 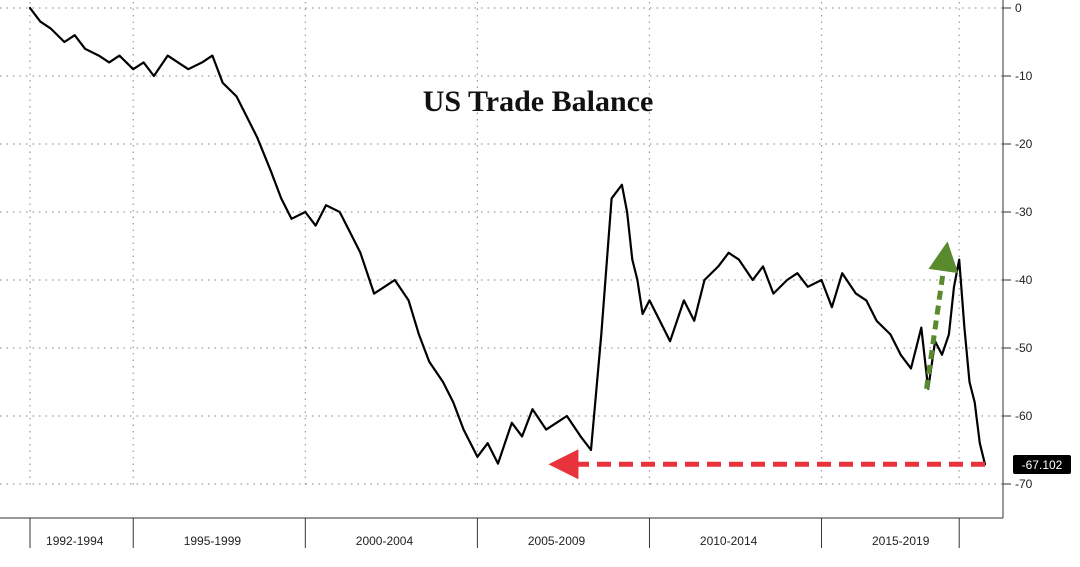 I want to click on x-tick-label: 2005-2009, so click(x=557, y=541).